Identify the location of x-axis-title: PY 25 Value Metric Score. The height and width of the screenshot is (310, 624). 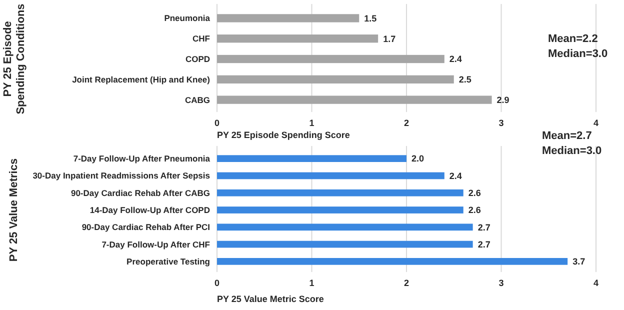
(270, 299).